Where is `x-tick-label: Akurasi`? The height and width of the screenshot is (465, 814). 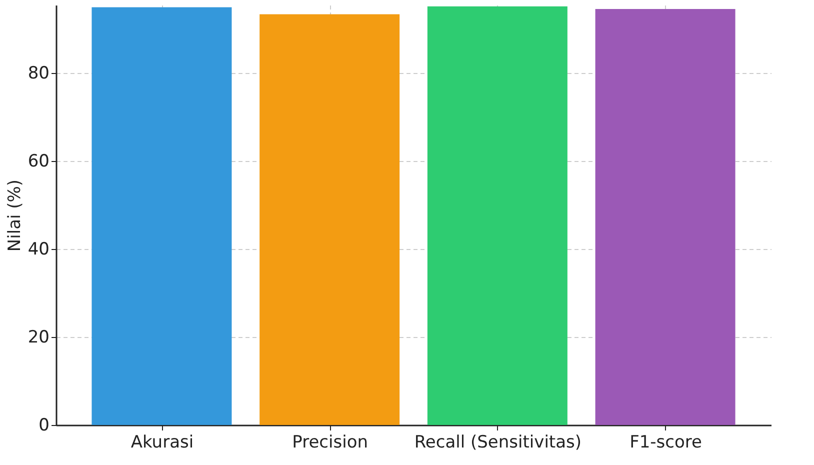 x-tick-label: Akurasi is located at coordinates (162, 442).